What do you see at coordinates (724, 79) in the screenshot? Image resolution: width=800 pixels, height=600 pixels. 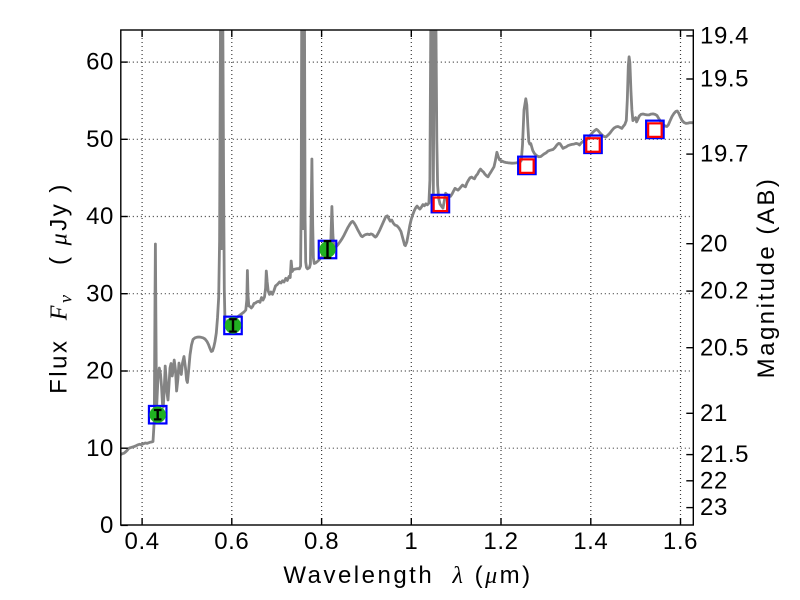 I see `svg-text: 19.5` at bounding box center [724, 79].